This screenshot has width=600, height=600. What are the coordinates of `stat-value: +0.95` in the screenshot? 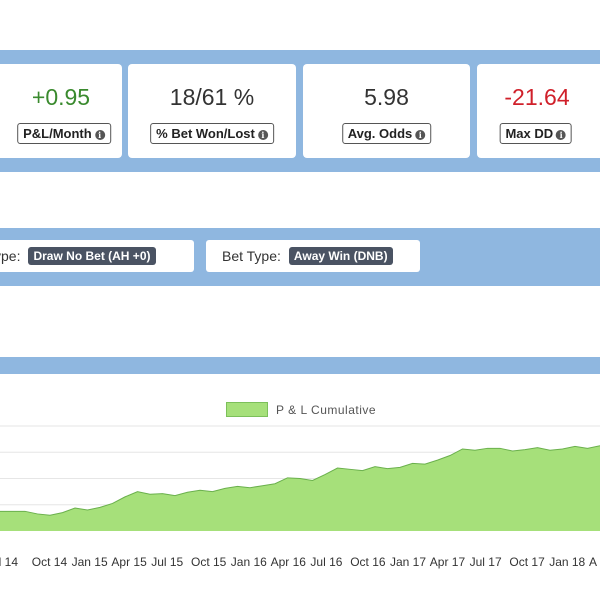 It's located at (61, 97).